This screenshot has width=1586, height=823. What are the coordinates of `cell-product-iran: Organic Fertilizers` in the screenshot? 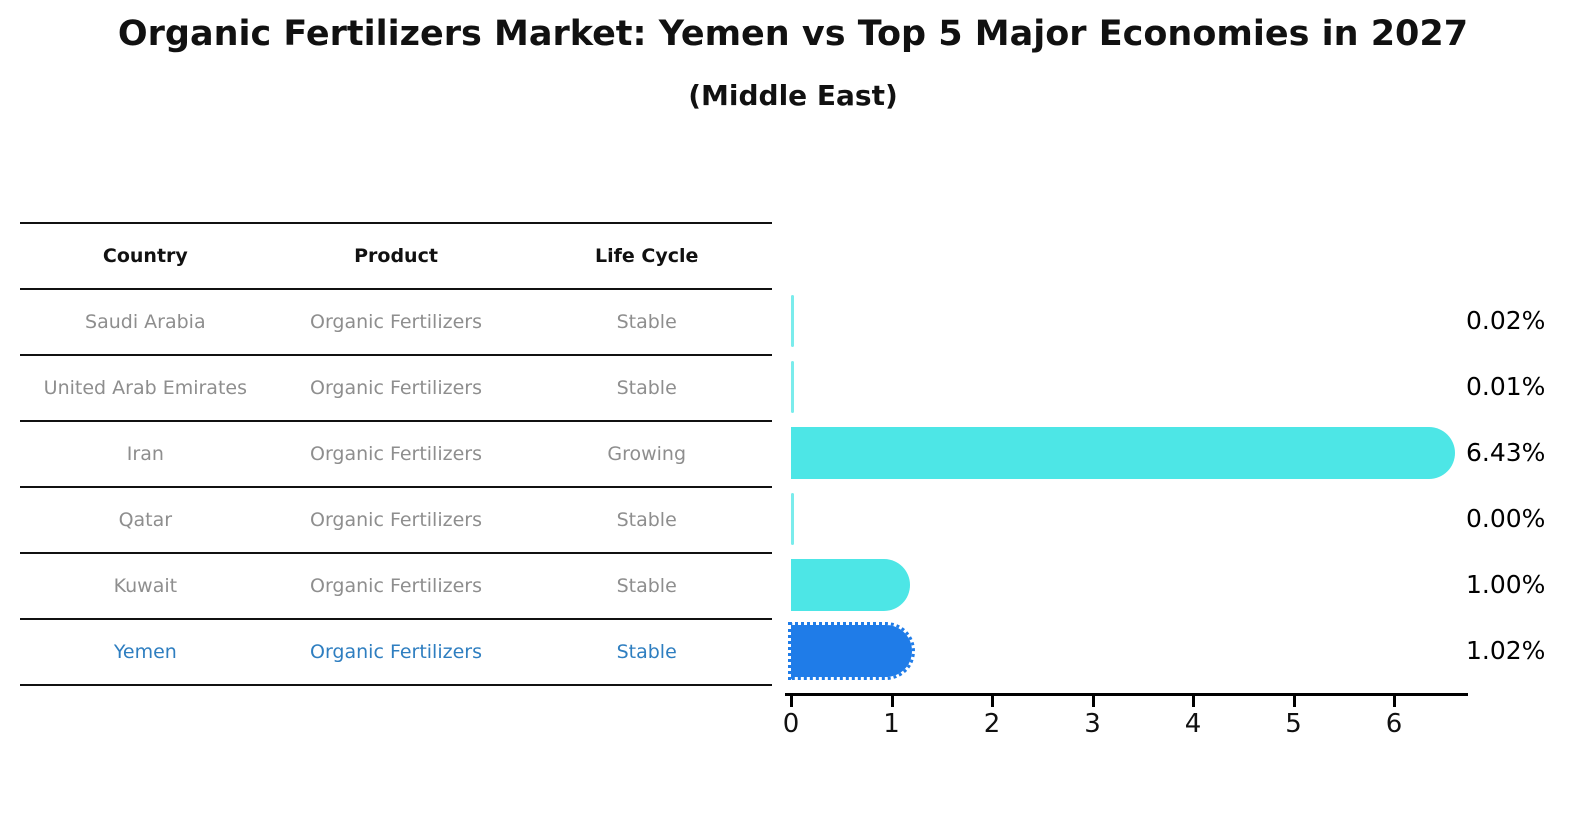 It's located at (396, 454).